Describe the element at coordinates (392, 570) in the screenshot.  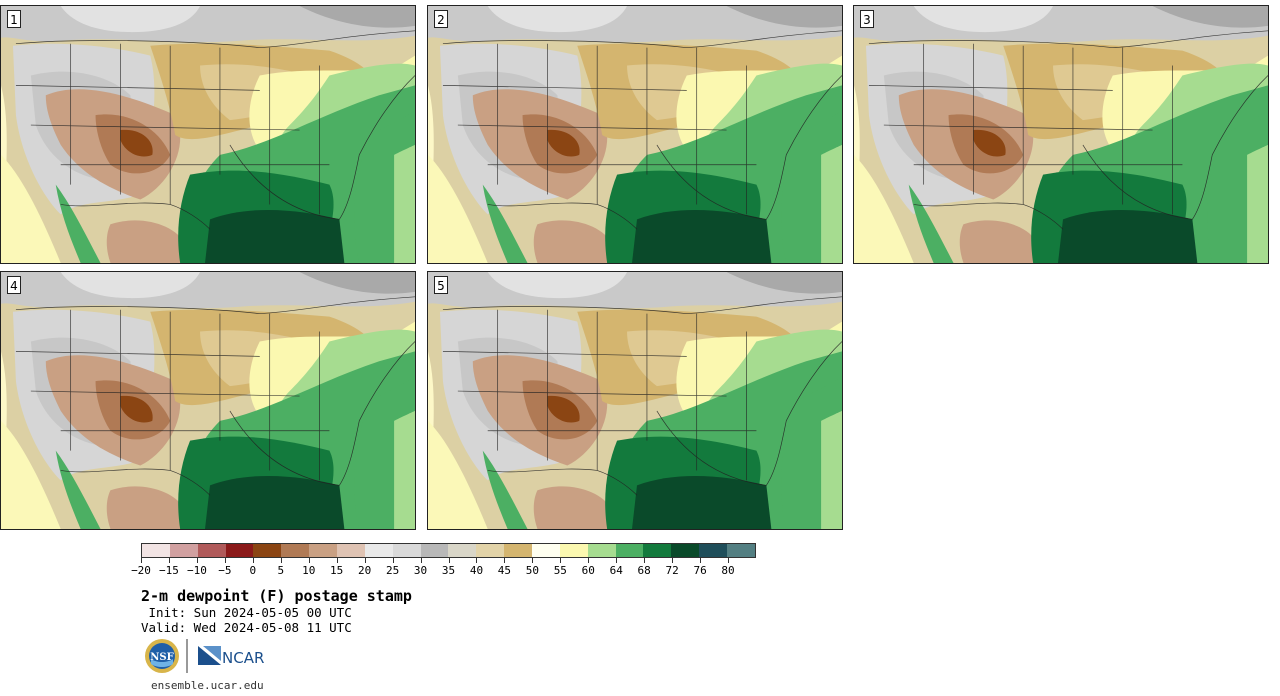
I see `colorbar-tick-label: 25` at that location.